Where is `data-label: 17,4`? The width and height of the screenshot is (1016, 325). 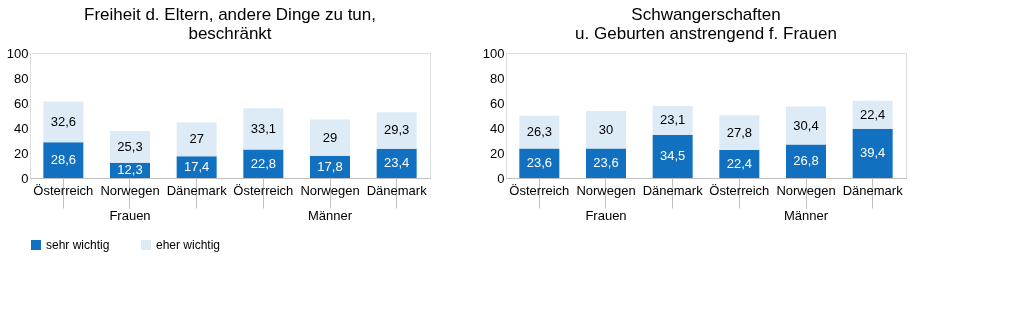 data-label: 17,4 is located at coordinates (197, 167).